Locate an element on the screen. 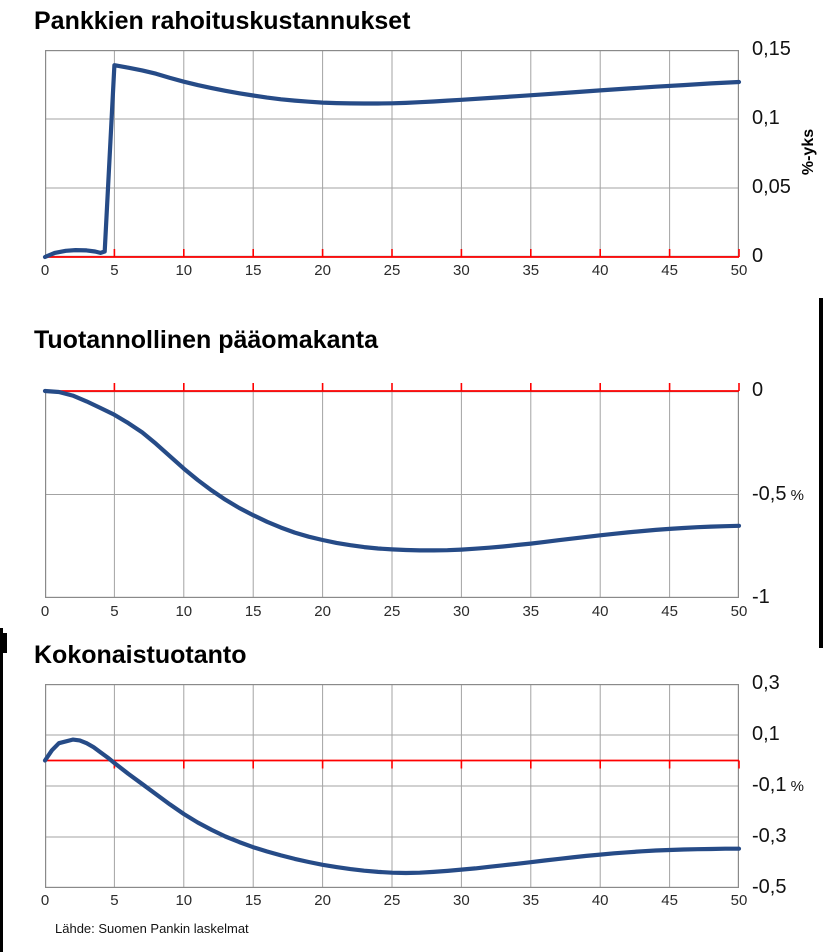  y-tick-label: -0,1 % is located at coordinates (778, 785).